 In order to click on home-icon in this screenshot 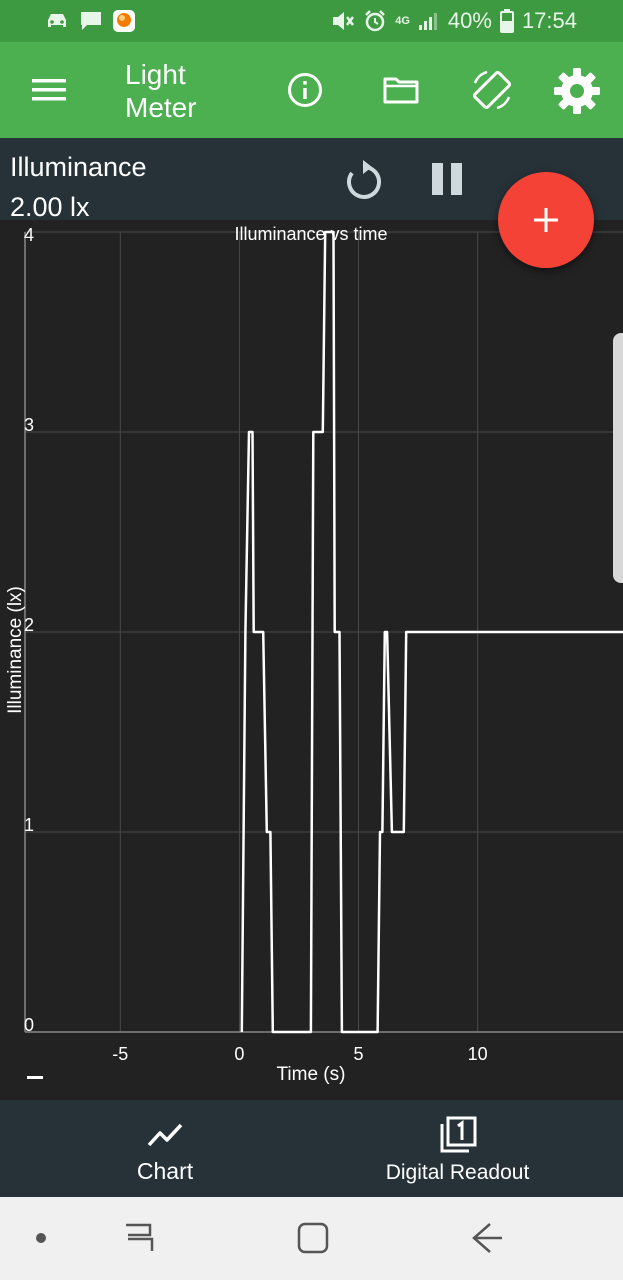, I will do `click(313, 1238)`.